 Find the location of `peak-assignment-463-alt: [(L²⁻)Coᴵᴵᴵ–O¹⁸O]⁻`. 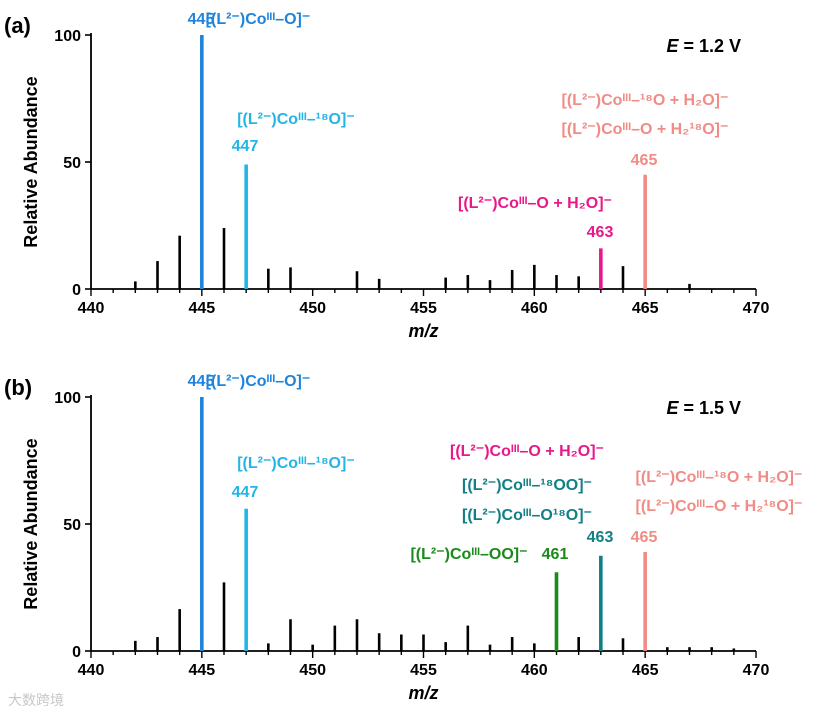

peak-assignment-463-alt: [(L²⁻)Coᴵᴵᴵ–O¹⁸O]⁻ is located at coordinates (527, 515).